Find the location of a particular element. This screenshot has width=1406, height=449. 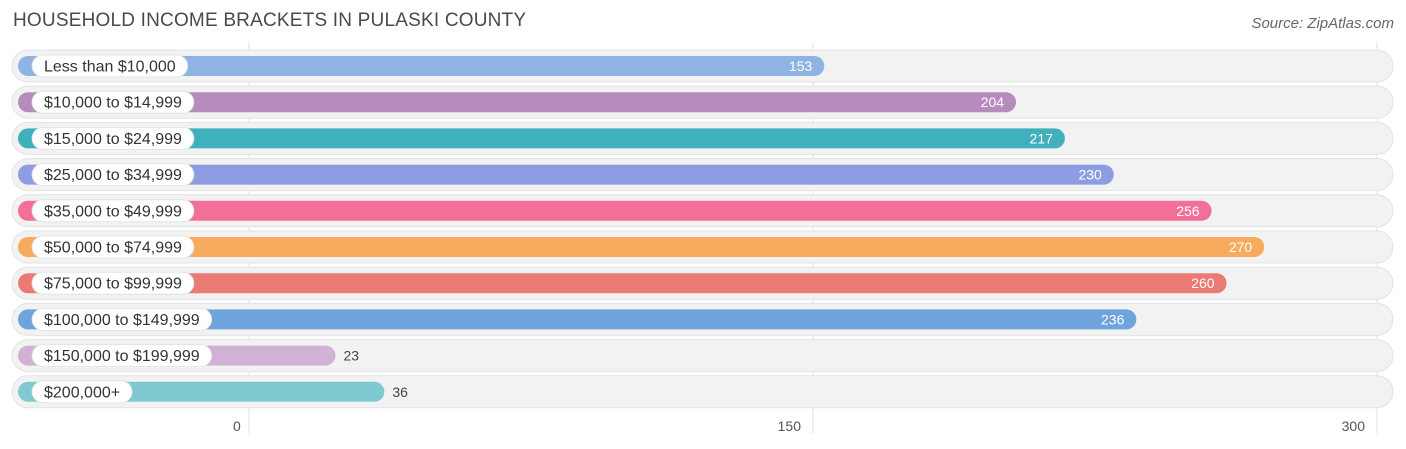

value-label: 230 is located at coordinates (1090, 175).